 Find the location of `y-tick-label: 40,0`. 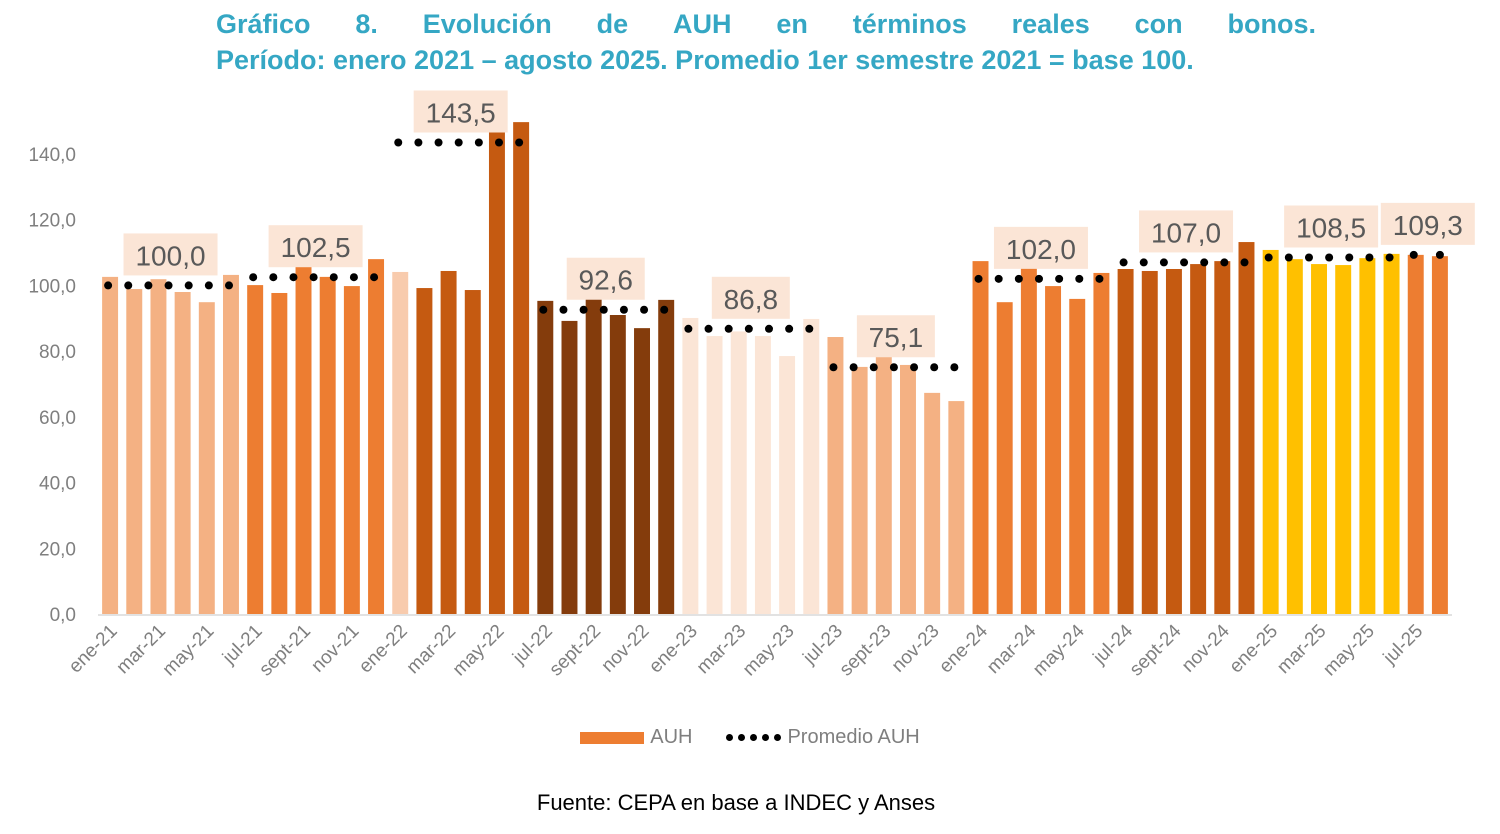

y-tick-label: 40,0 is located at coordinates (57, 484).